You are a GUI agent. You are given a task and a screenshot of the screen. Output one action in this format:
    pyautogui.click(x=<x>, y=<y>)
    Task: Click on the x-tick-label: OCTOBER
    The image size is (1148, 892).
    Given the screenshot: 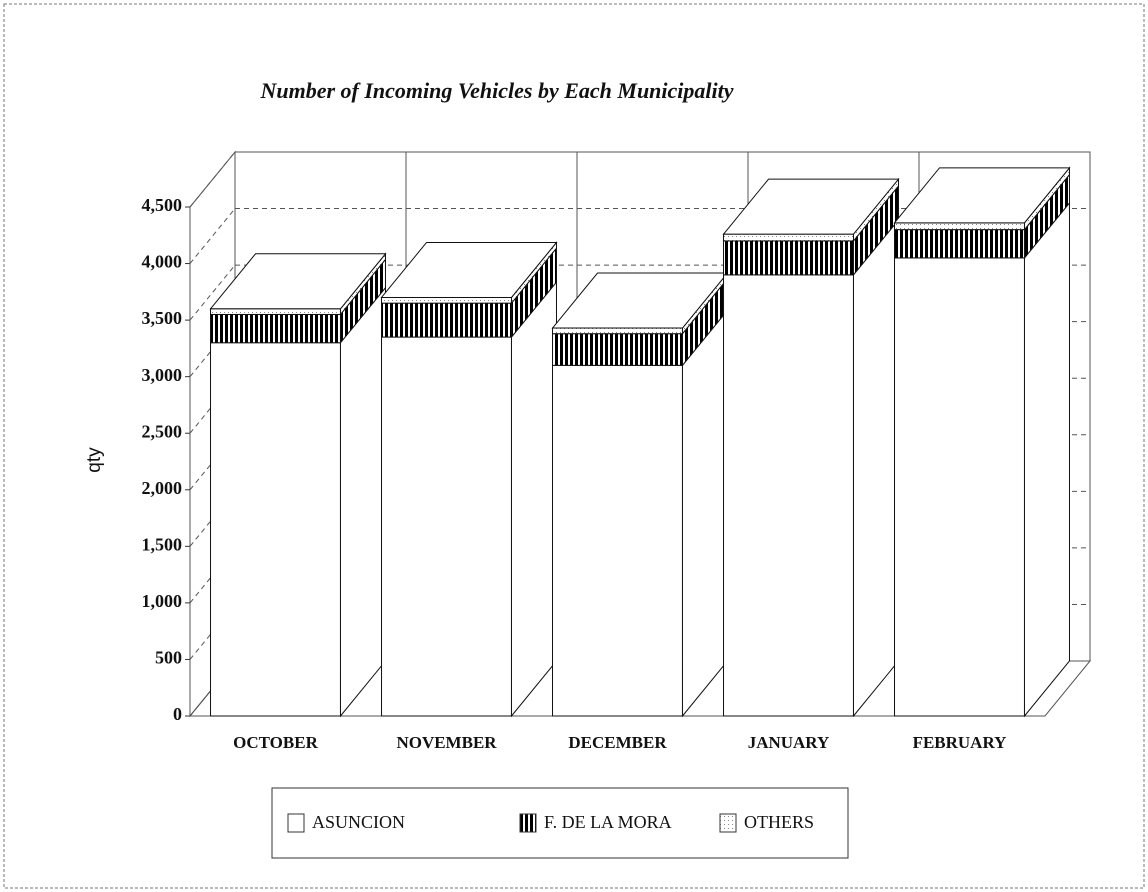 What is the action you would take?
    pyautogui.click(x=275, y=742)
    